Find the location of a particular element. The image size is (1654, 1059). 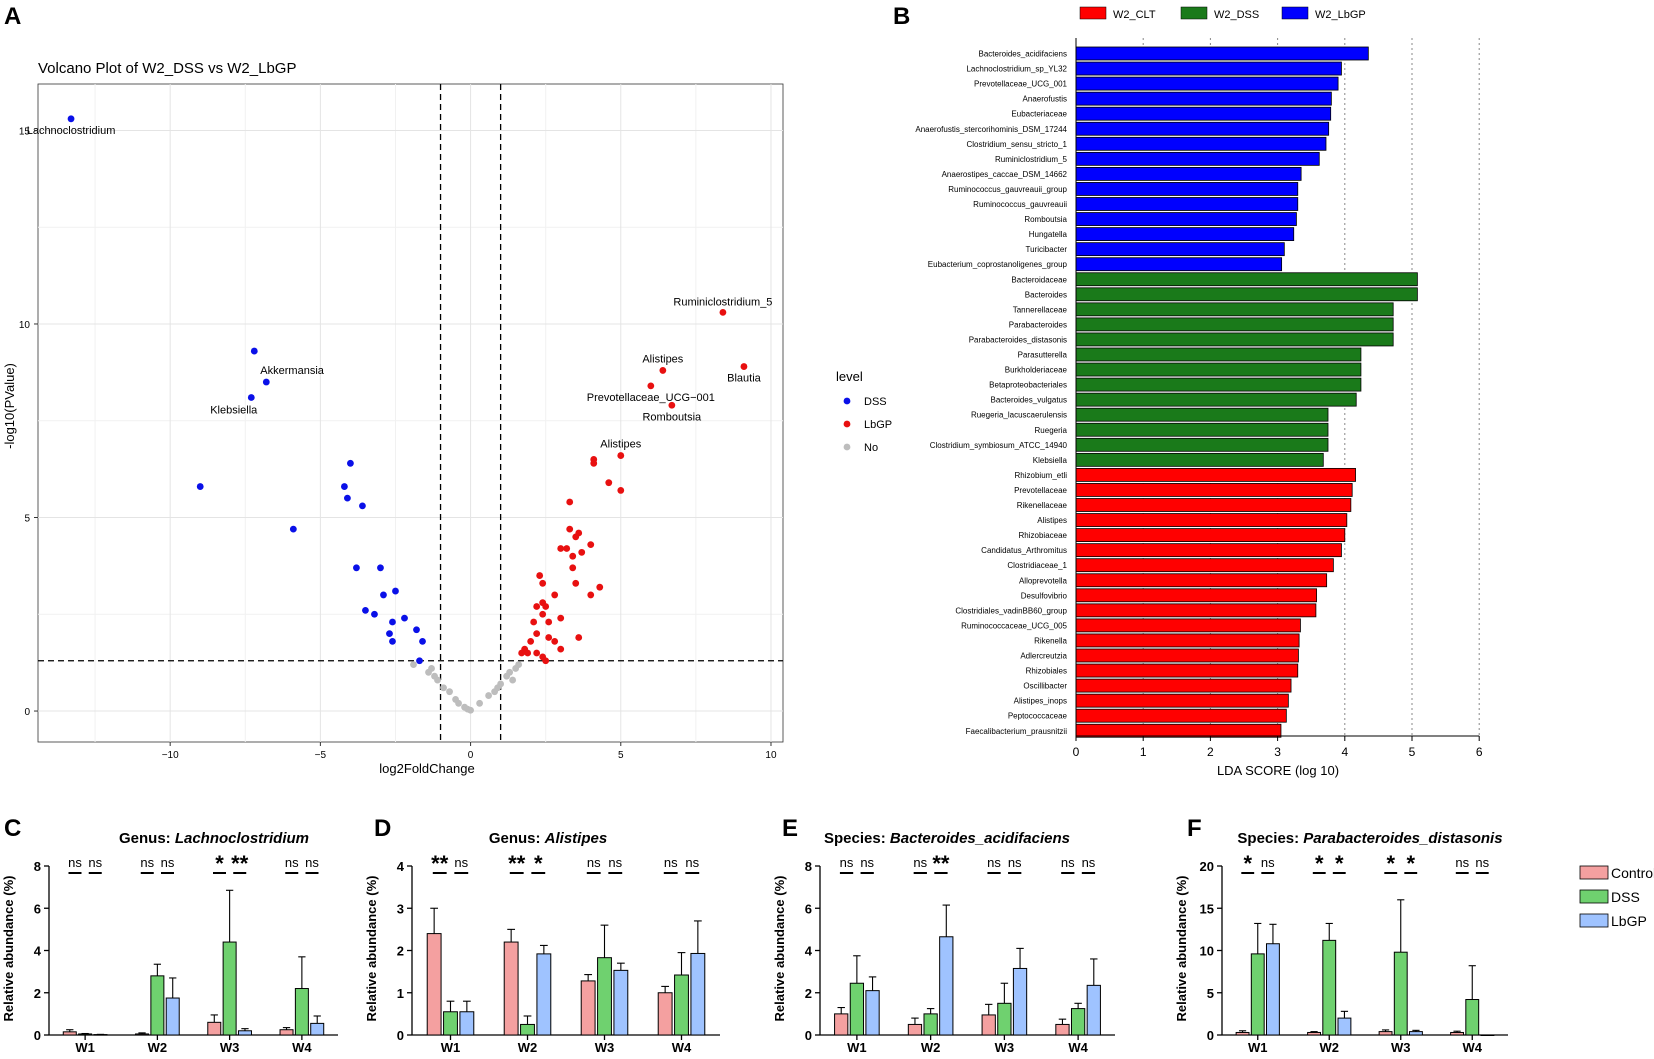

y-tick-label: 0 is located at coordinates (27, 712).